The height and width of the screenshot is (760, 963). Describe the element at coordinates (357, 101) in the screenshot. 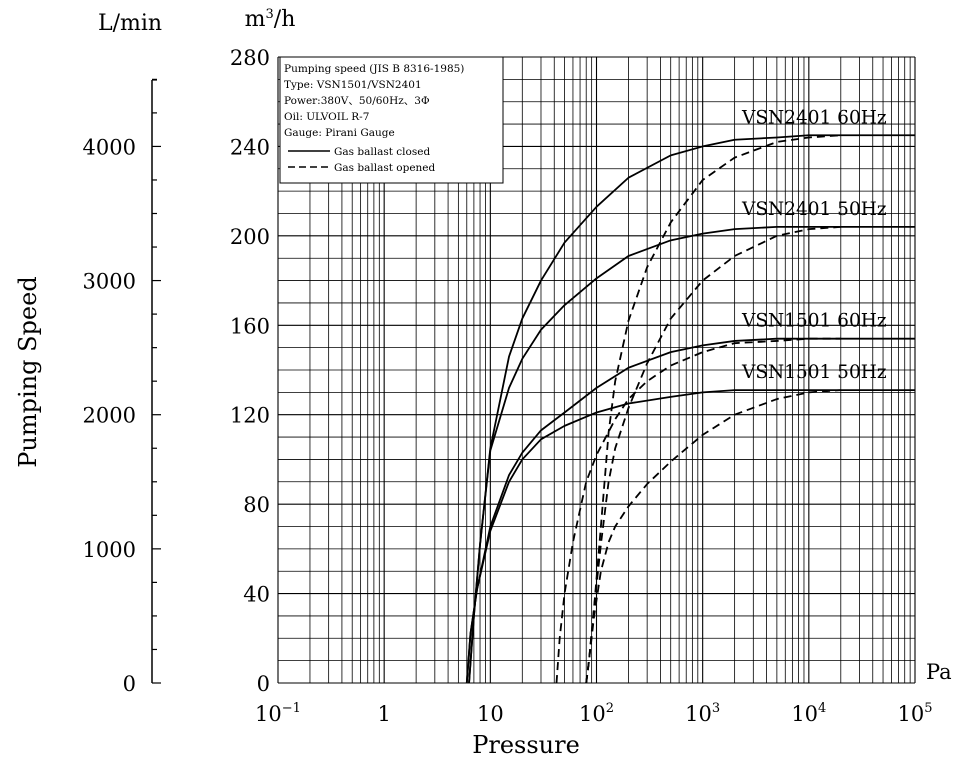

I see `legend-line: Power:380V、50/60Hz、3Φ` at that location.